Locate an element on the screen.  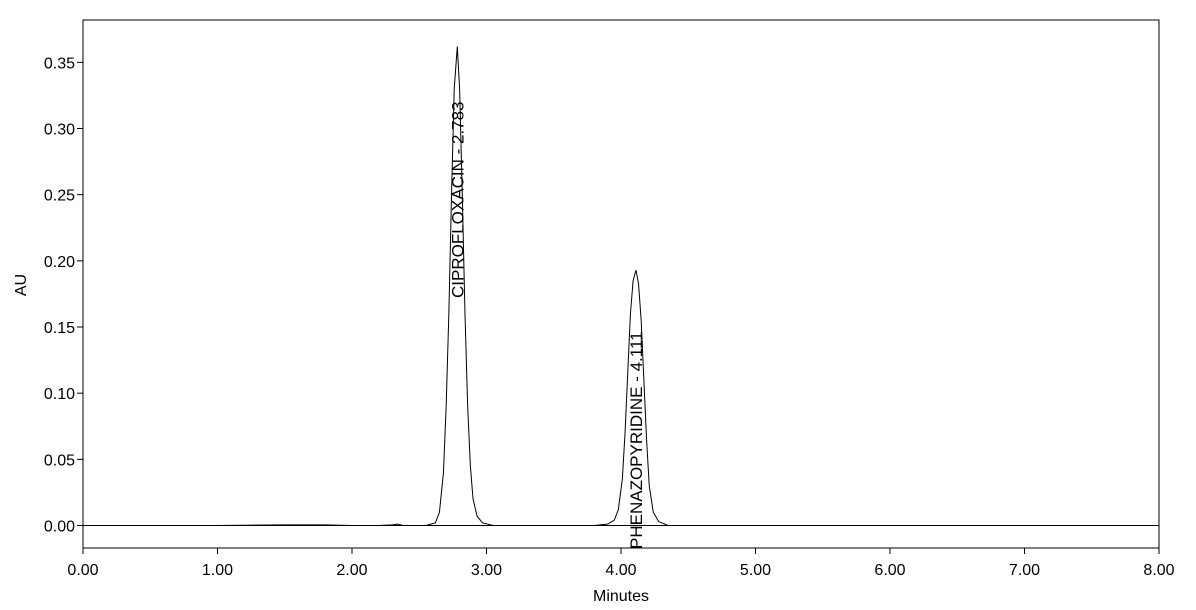
peak-label: CIPROFLOXACIN - 2.783 is located at coordinates (457, 199).